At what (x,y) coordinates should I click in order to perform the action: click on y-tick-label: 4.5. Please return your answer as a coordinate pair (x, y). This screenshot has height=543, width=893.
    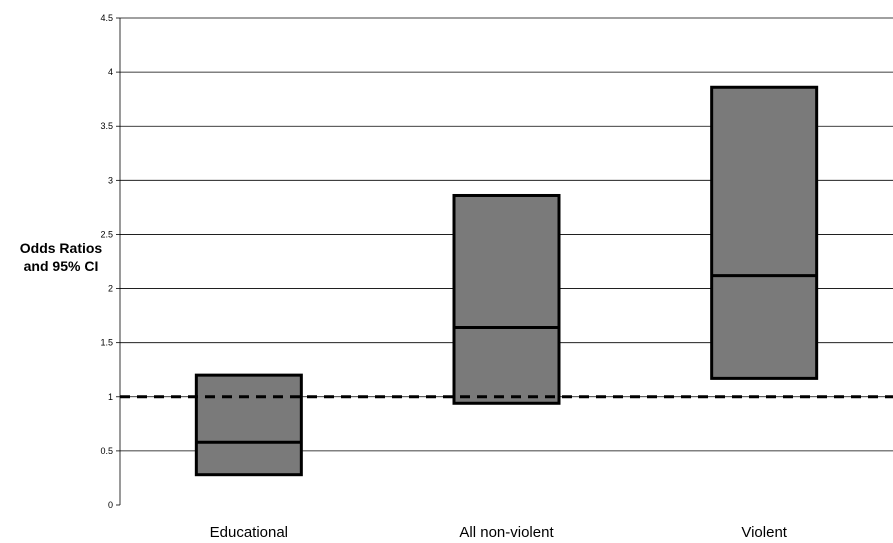
    Looking at the image, I should click on (106, 18).